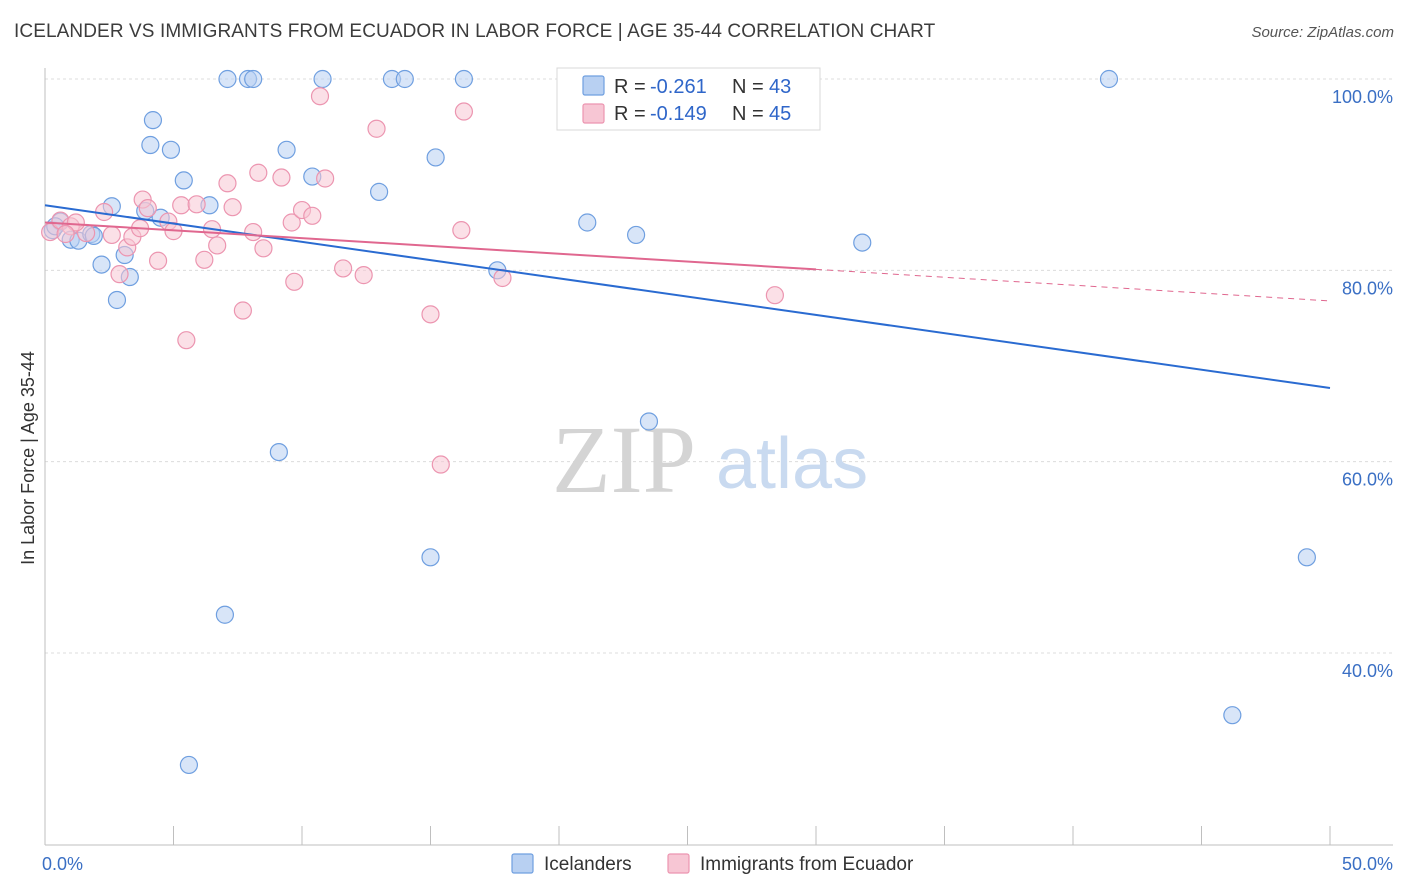 The height and width of the screenshot is (892, 1406). Describe the element at coordinates (630, 114) in the screenshot. I see `legend-r-label-2: R =` at that location.